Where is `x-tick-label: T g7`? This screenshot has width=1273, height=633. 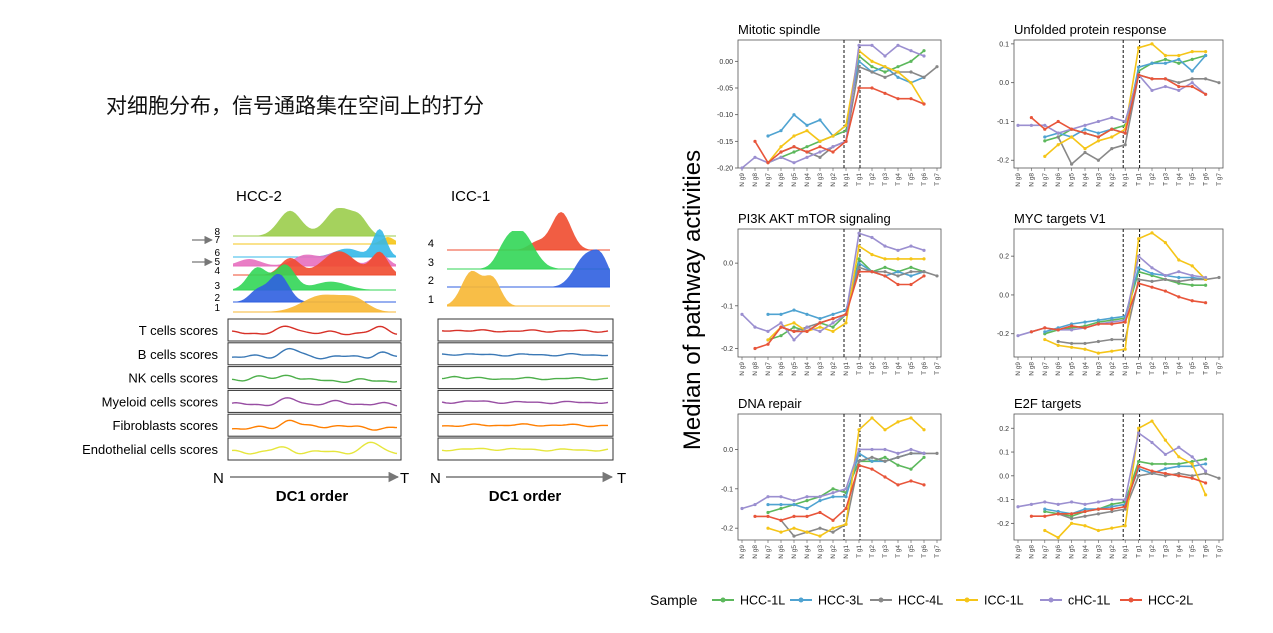 x-tick-label: T g7 is located at coordinates (937, 179).